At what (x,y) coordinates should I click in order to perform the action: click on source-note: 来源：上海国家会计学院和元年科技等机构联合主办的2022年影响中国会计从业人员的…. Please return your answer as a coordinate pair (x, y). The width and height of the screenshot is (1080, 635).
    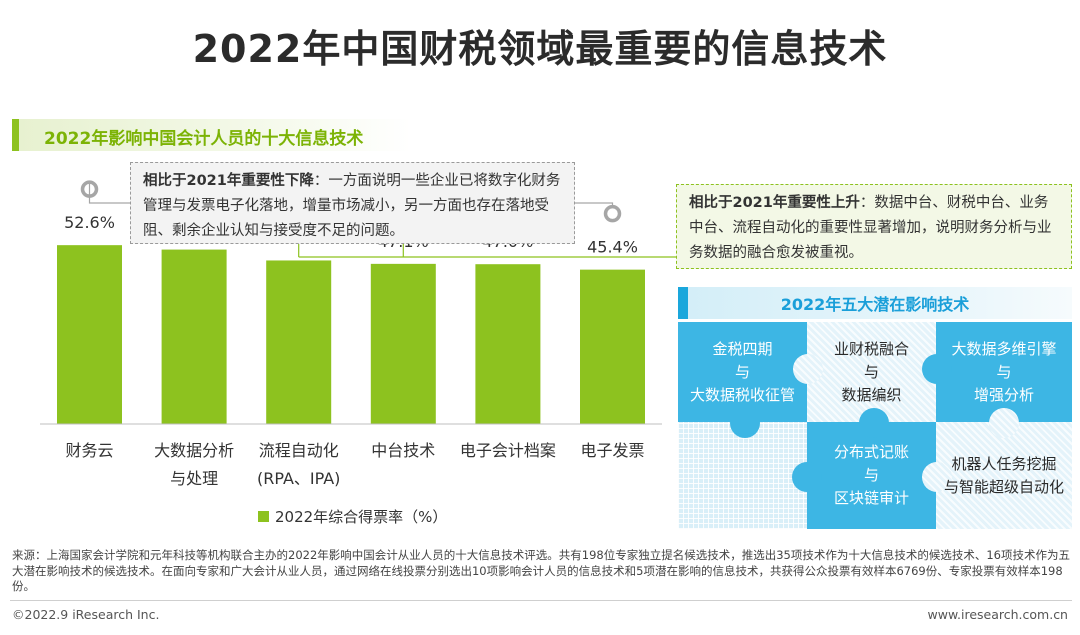
    Looking at the image, I should click on (541, 570).